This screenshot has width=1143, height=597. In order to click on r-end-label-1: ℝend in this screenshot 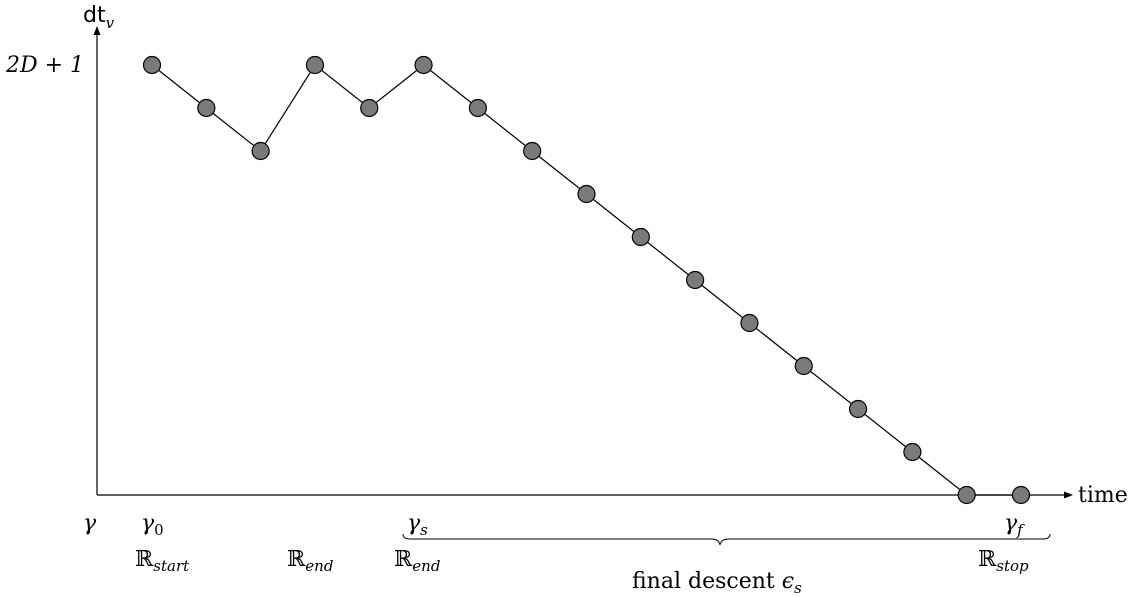, I will do `click(310, 561)`.